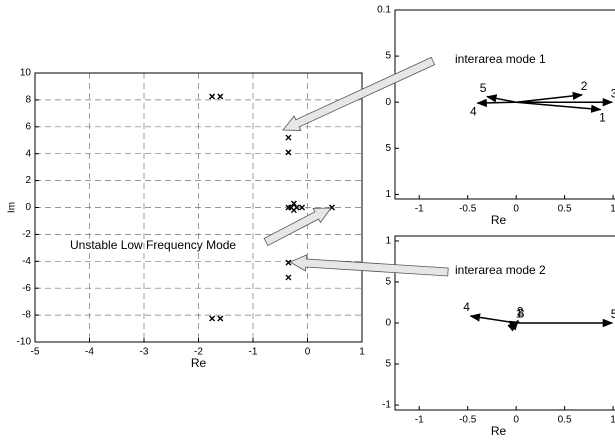  What do you see at coordinates (26, 288) in the screenshot?
I see `y-tick-label: -6` at bounding box center [26, 288].